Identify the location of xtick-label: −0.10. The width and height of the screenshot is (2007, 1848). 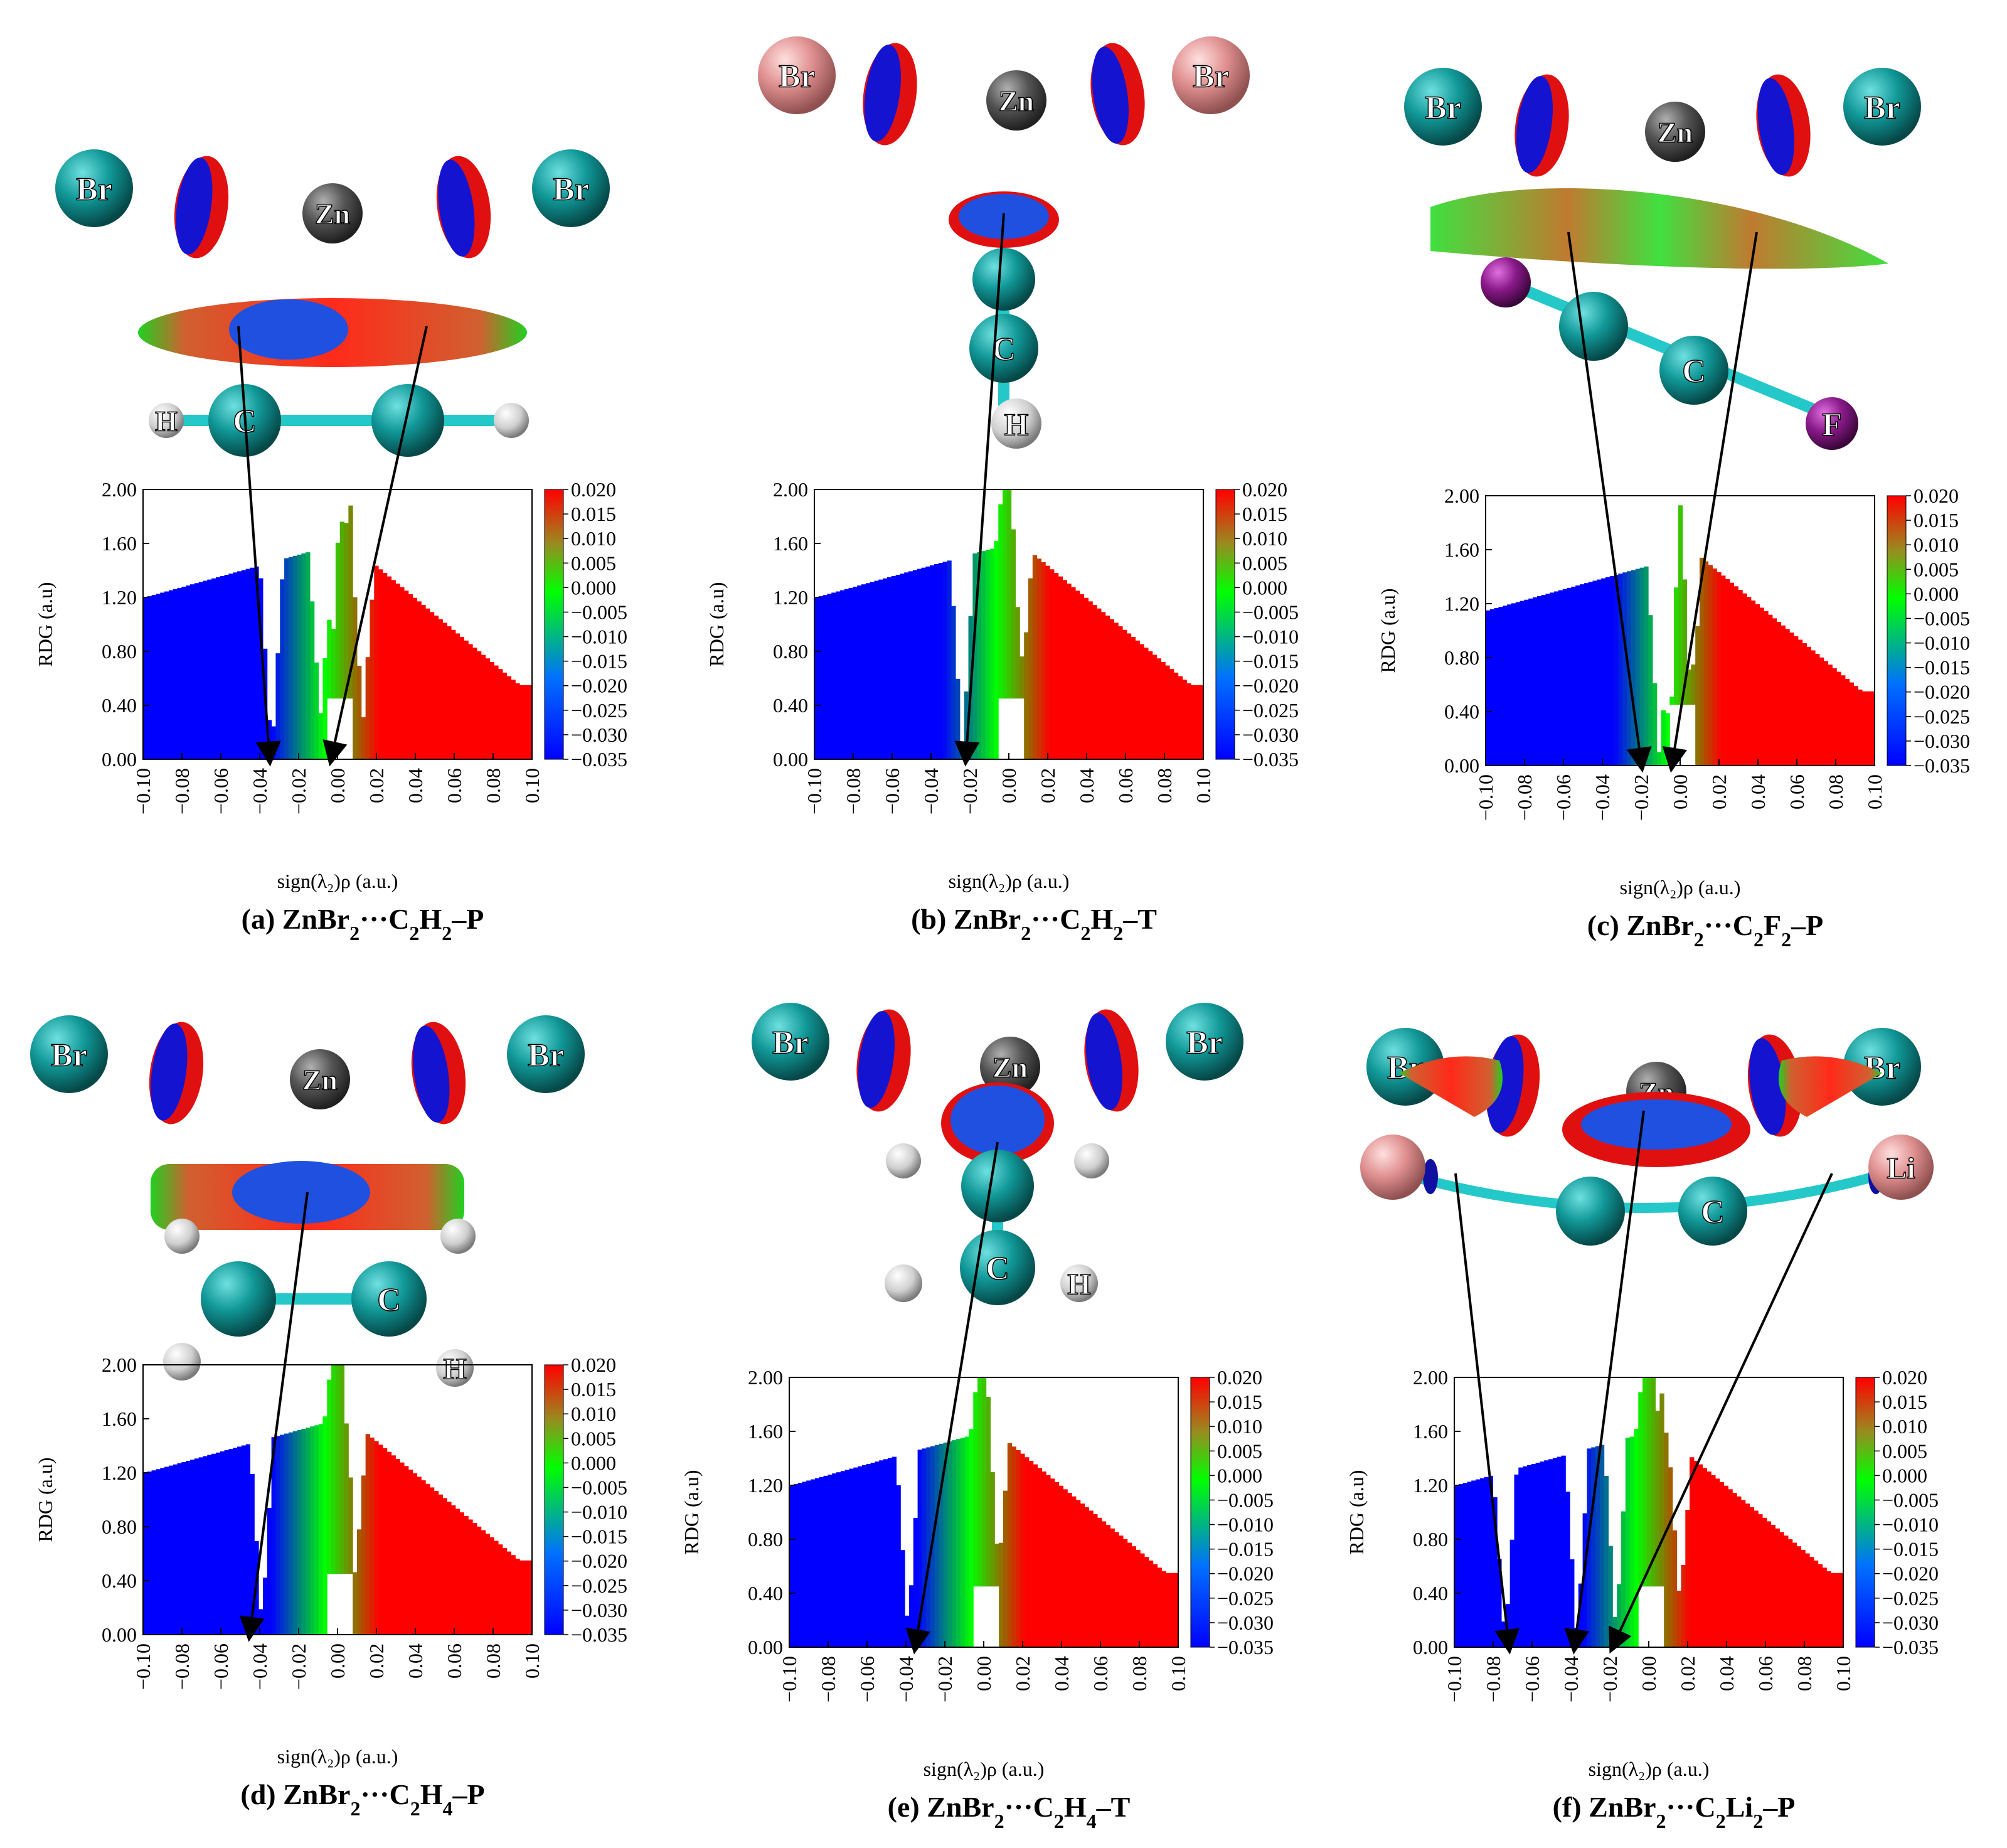
(143, 791).